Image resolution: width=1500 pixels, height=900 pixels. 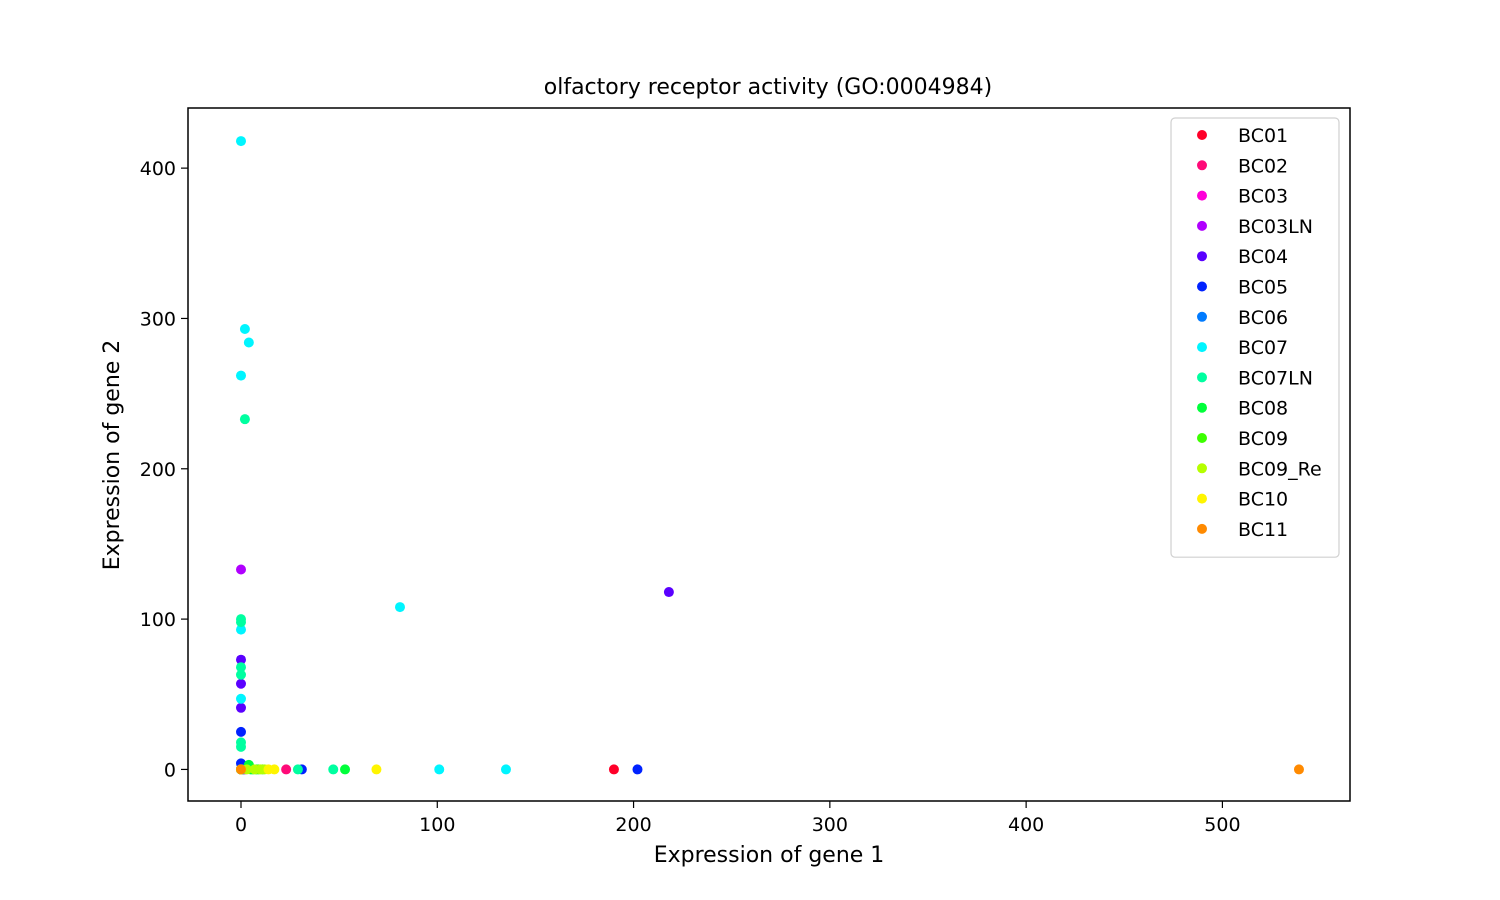 I want to click on legend-label: BC11, so click(x=1263, y=530).